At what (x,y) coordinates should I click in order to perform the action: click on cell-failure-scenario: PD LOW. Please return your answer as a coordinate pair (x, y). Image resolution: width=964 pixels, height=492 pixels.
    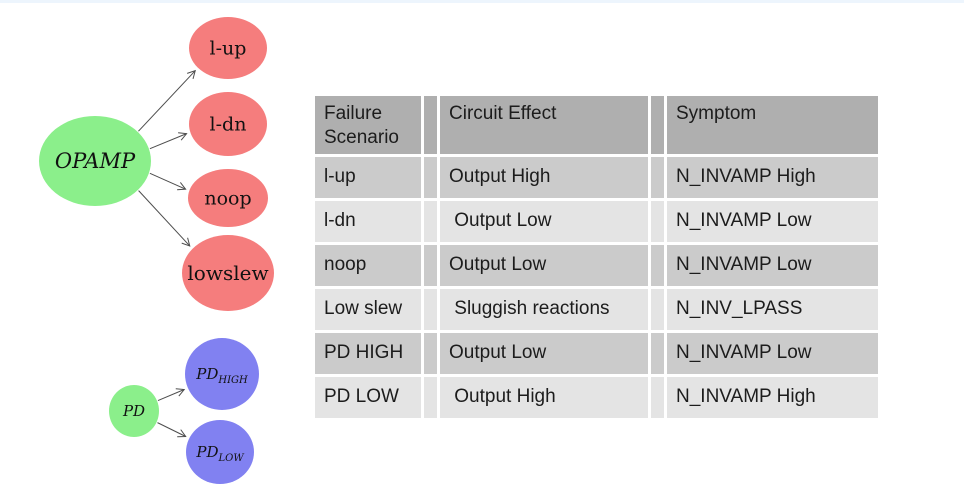
    Looking at the image, I should click on (368, 397).